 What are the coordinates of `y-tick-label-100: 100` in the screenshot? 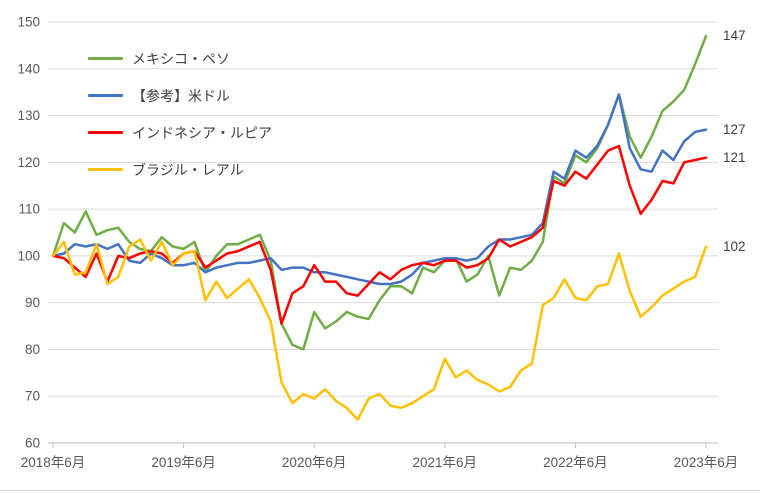 It's located at (28, 255).